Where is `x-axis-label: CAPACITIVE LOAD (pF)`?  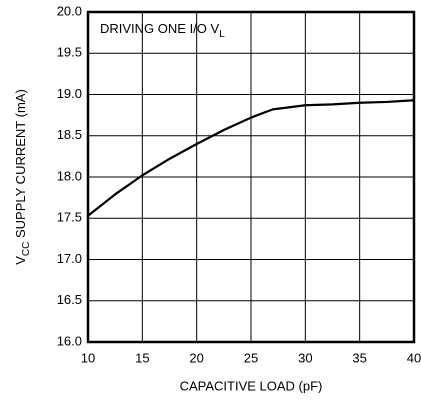 x-axis-label: CAPACITIVE LOAD (pF) is located at coordinates (251, 385).